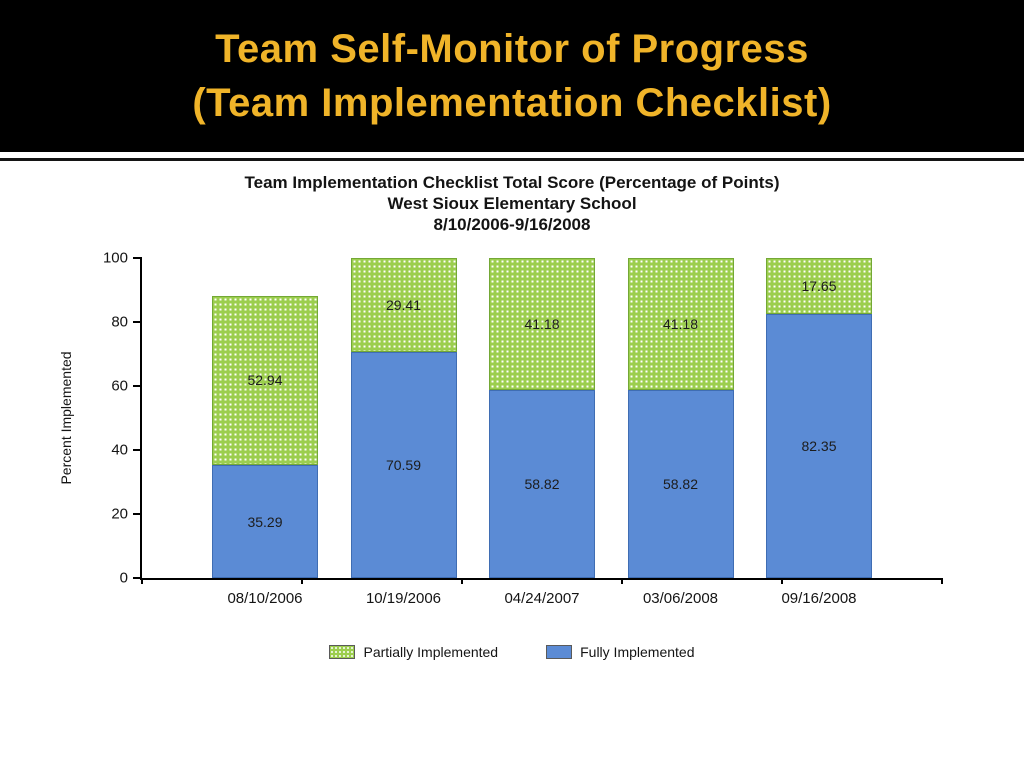 Image resolution: width=1024 pixels, height=768 pixels. I want to click on segment-value-label: 52.94, so click(265, 380).